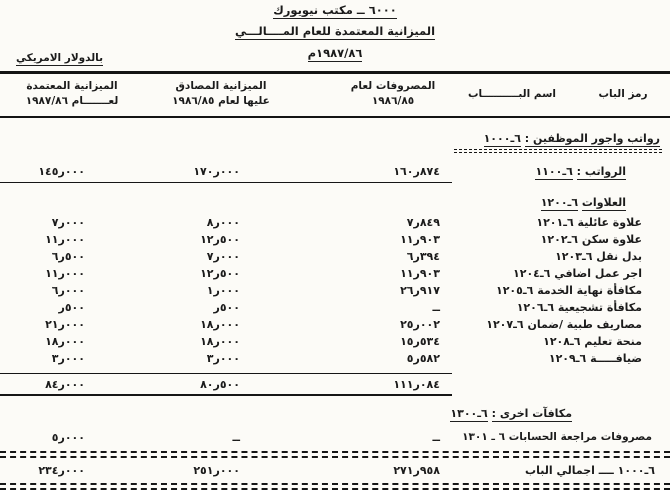 This screenshot has width=670, height=490. Describe the element at coordinates (72, 86) in the screenshot. I see `approved-header-line1: الميزانية المعتمدة` at that location.